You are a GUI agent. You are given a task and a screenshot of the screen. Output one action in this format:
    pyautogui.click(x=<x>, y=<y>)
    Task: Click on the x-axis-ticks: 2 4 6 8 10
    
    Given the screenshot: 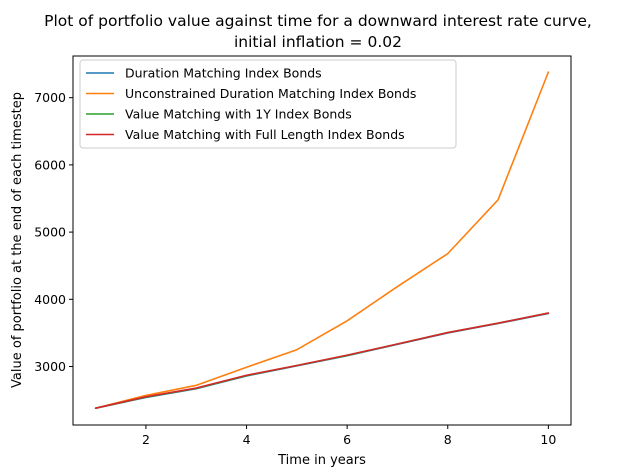 What is the action you would take?
    pyautogui.click(x=349, y=436)
    